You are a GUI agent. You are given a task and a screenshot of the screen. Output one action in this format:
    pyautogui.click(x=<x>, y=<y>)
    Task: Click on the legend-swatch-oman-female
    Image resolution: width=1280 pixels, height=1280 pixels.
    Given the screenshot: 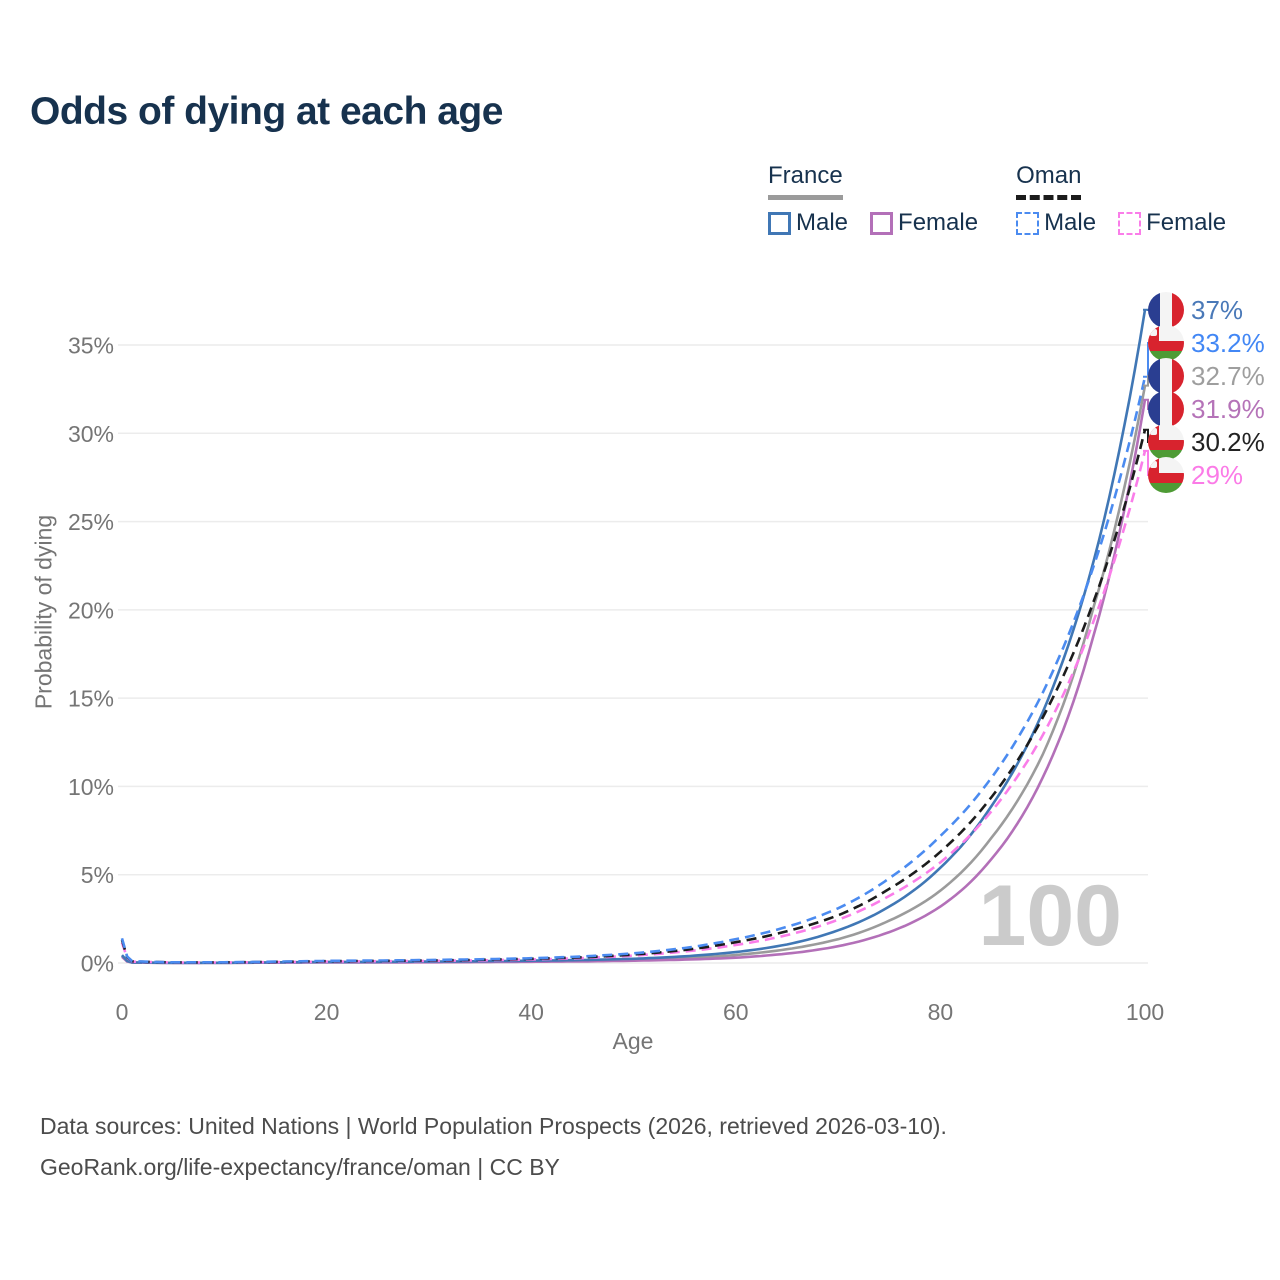 What is the action you would take?
    pyautogui.click(x=1130, y=223)
    